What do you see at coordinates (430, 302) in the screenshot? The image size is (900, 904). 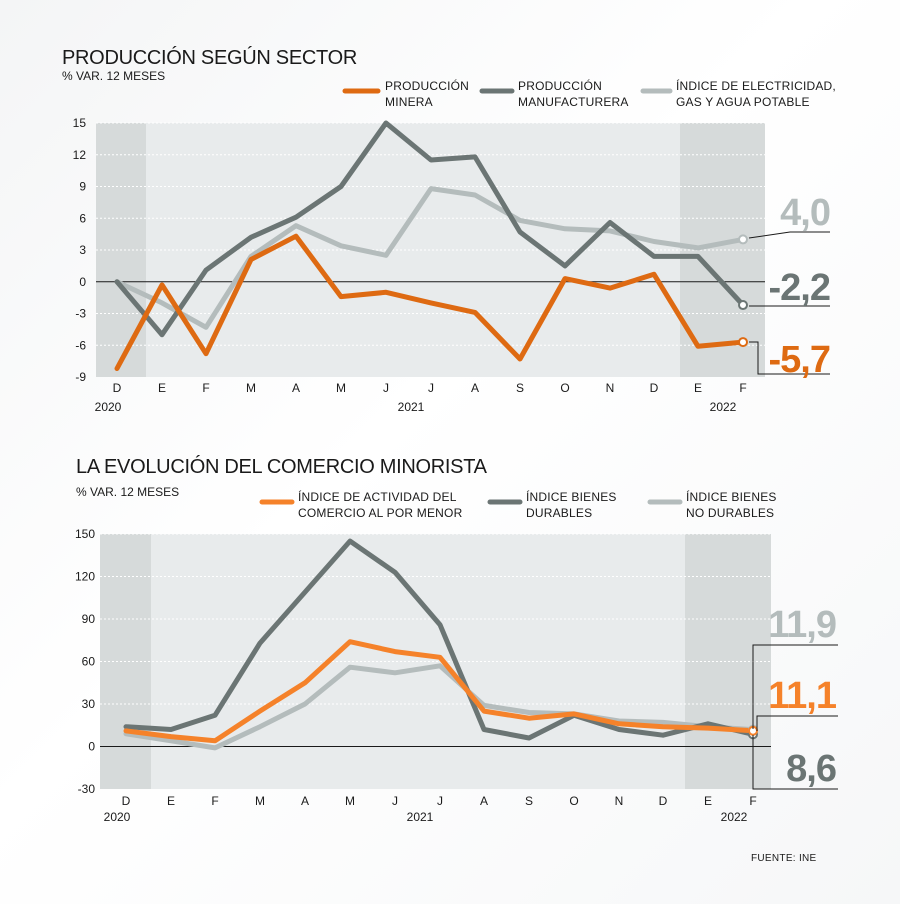 I see `series-line-minera` at bounding box center [430, 302].